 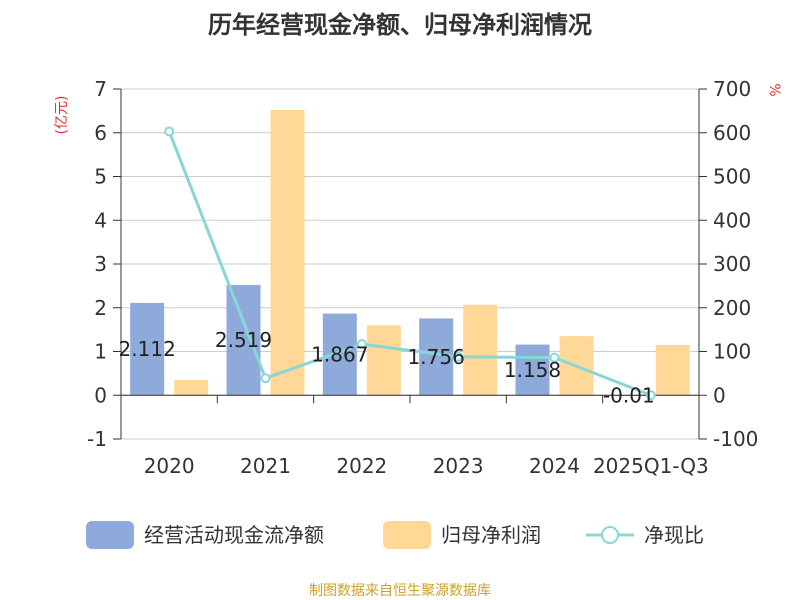 What do you see at coordinates (169, 466) in the screenshot?
I see `x-tick-label: 2020` at bounding box center [169, 466].